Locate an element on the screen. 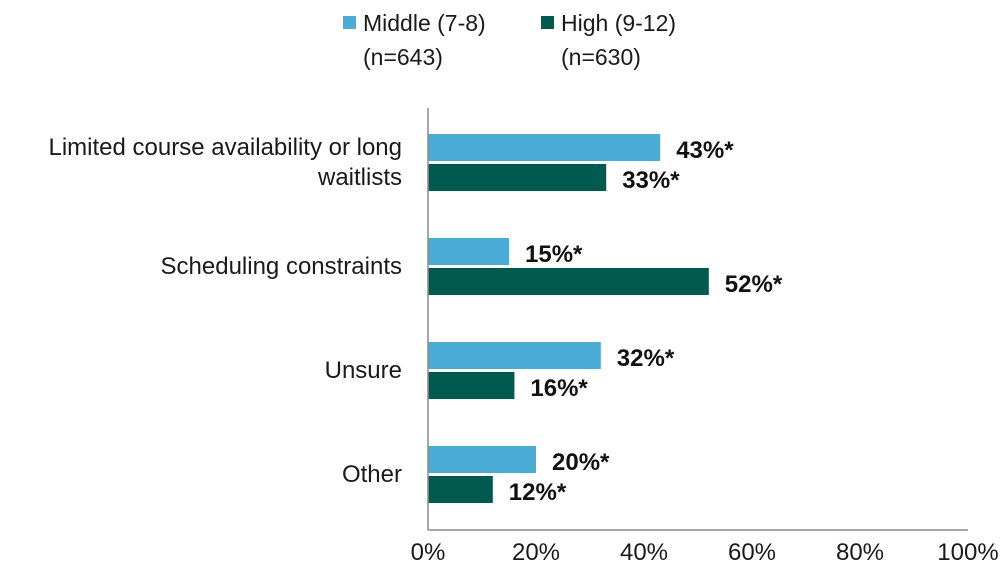  category-label-3: Unsure is located at coordinates (363, 370).